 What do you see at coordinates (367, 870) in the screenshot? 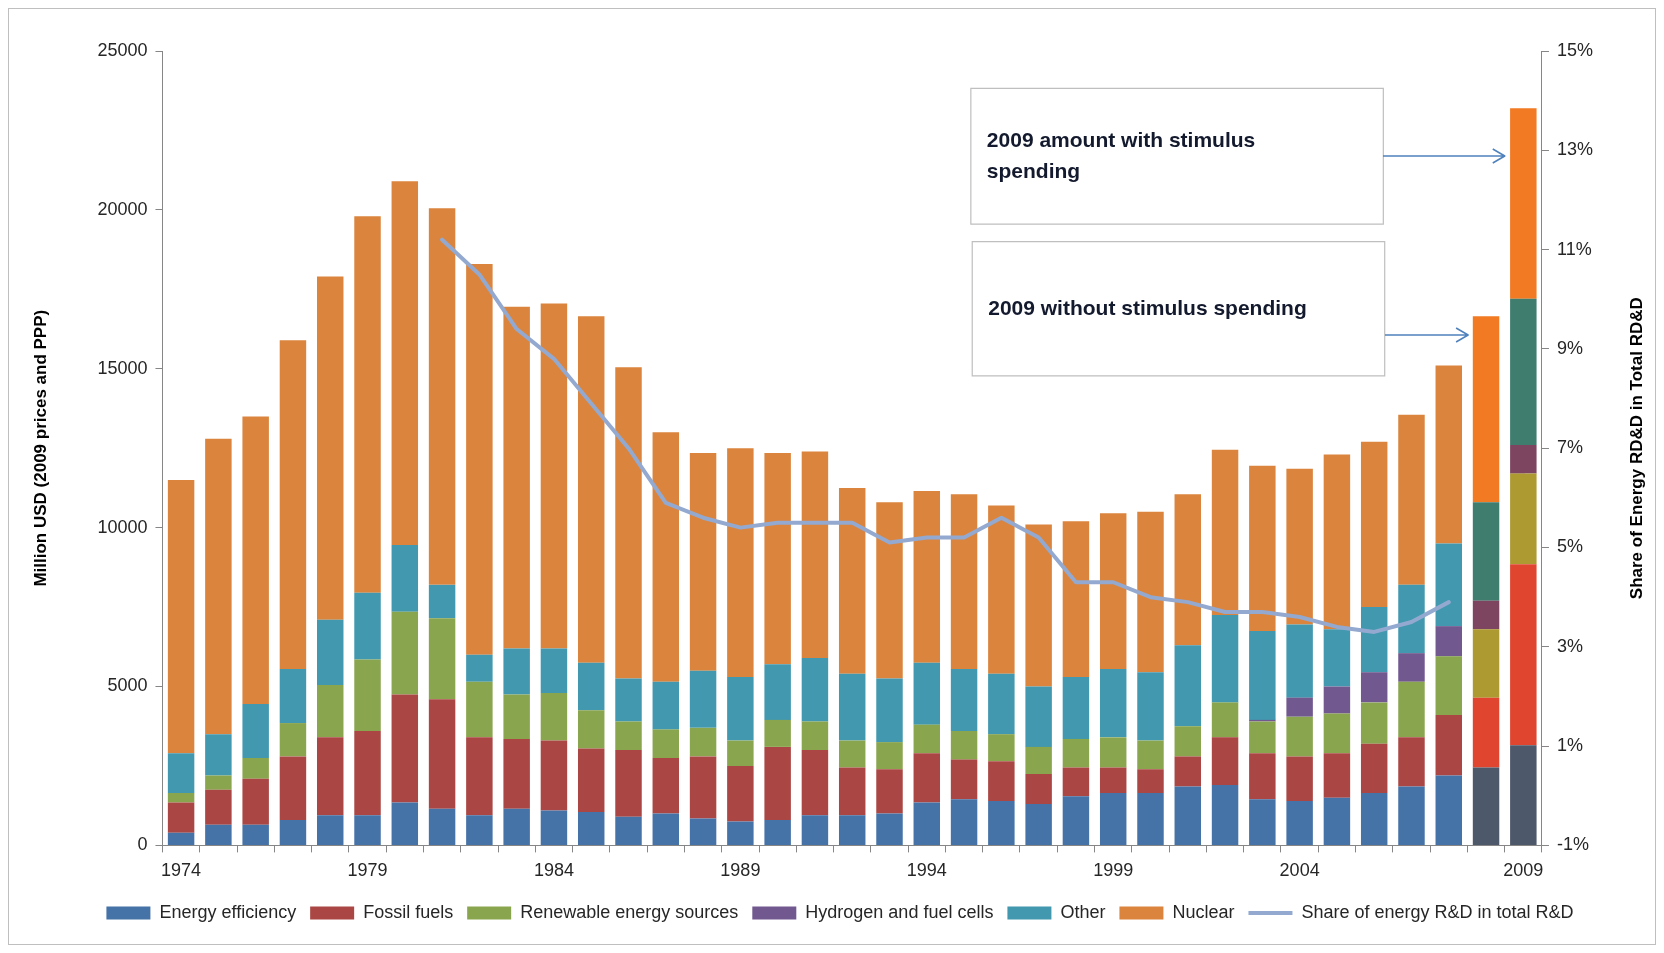
I see `x-tick-label: 1979` at bounding box center [367, 870].